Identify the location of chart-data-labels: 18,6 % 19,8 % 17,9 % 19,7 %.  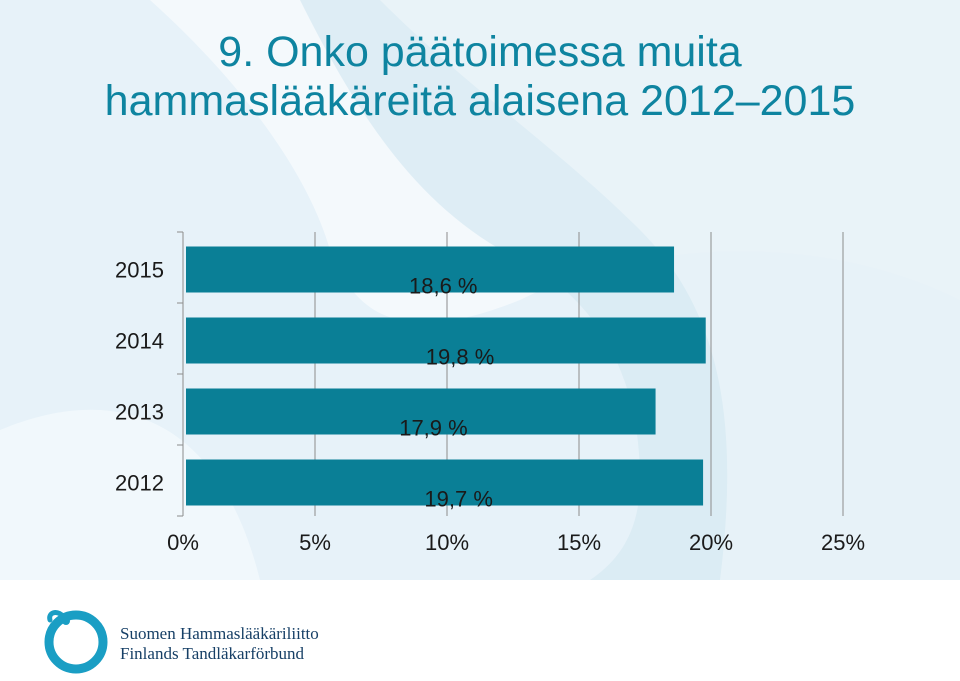
(446, 393).